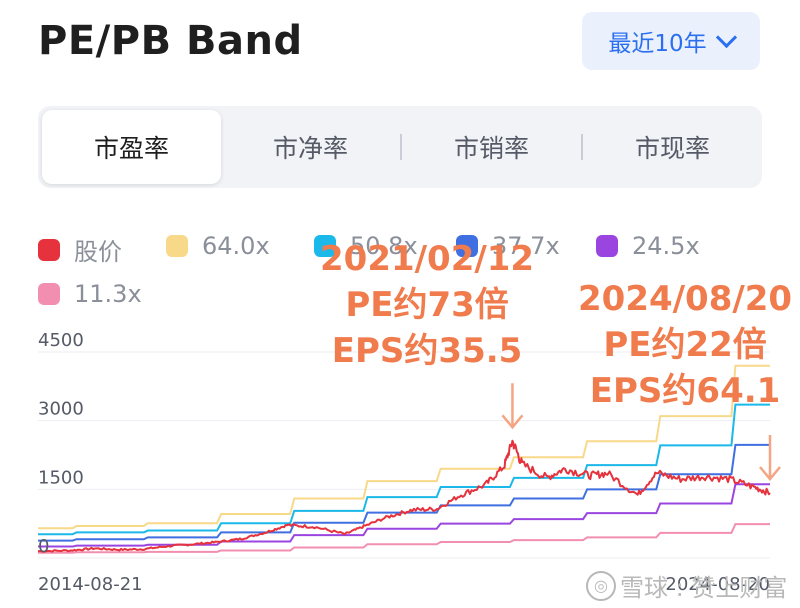 This screenshot has width=800, height=608. Describe the element at coordinates (90, 584) in the screenshot. I see `x-start-label: 2014-08-21` at that location.